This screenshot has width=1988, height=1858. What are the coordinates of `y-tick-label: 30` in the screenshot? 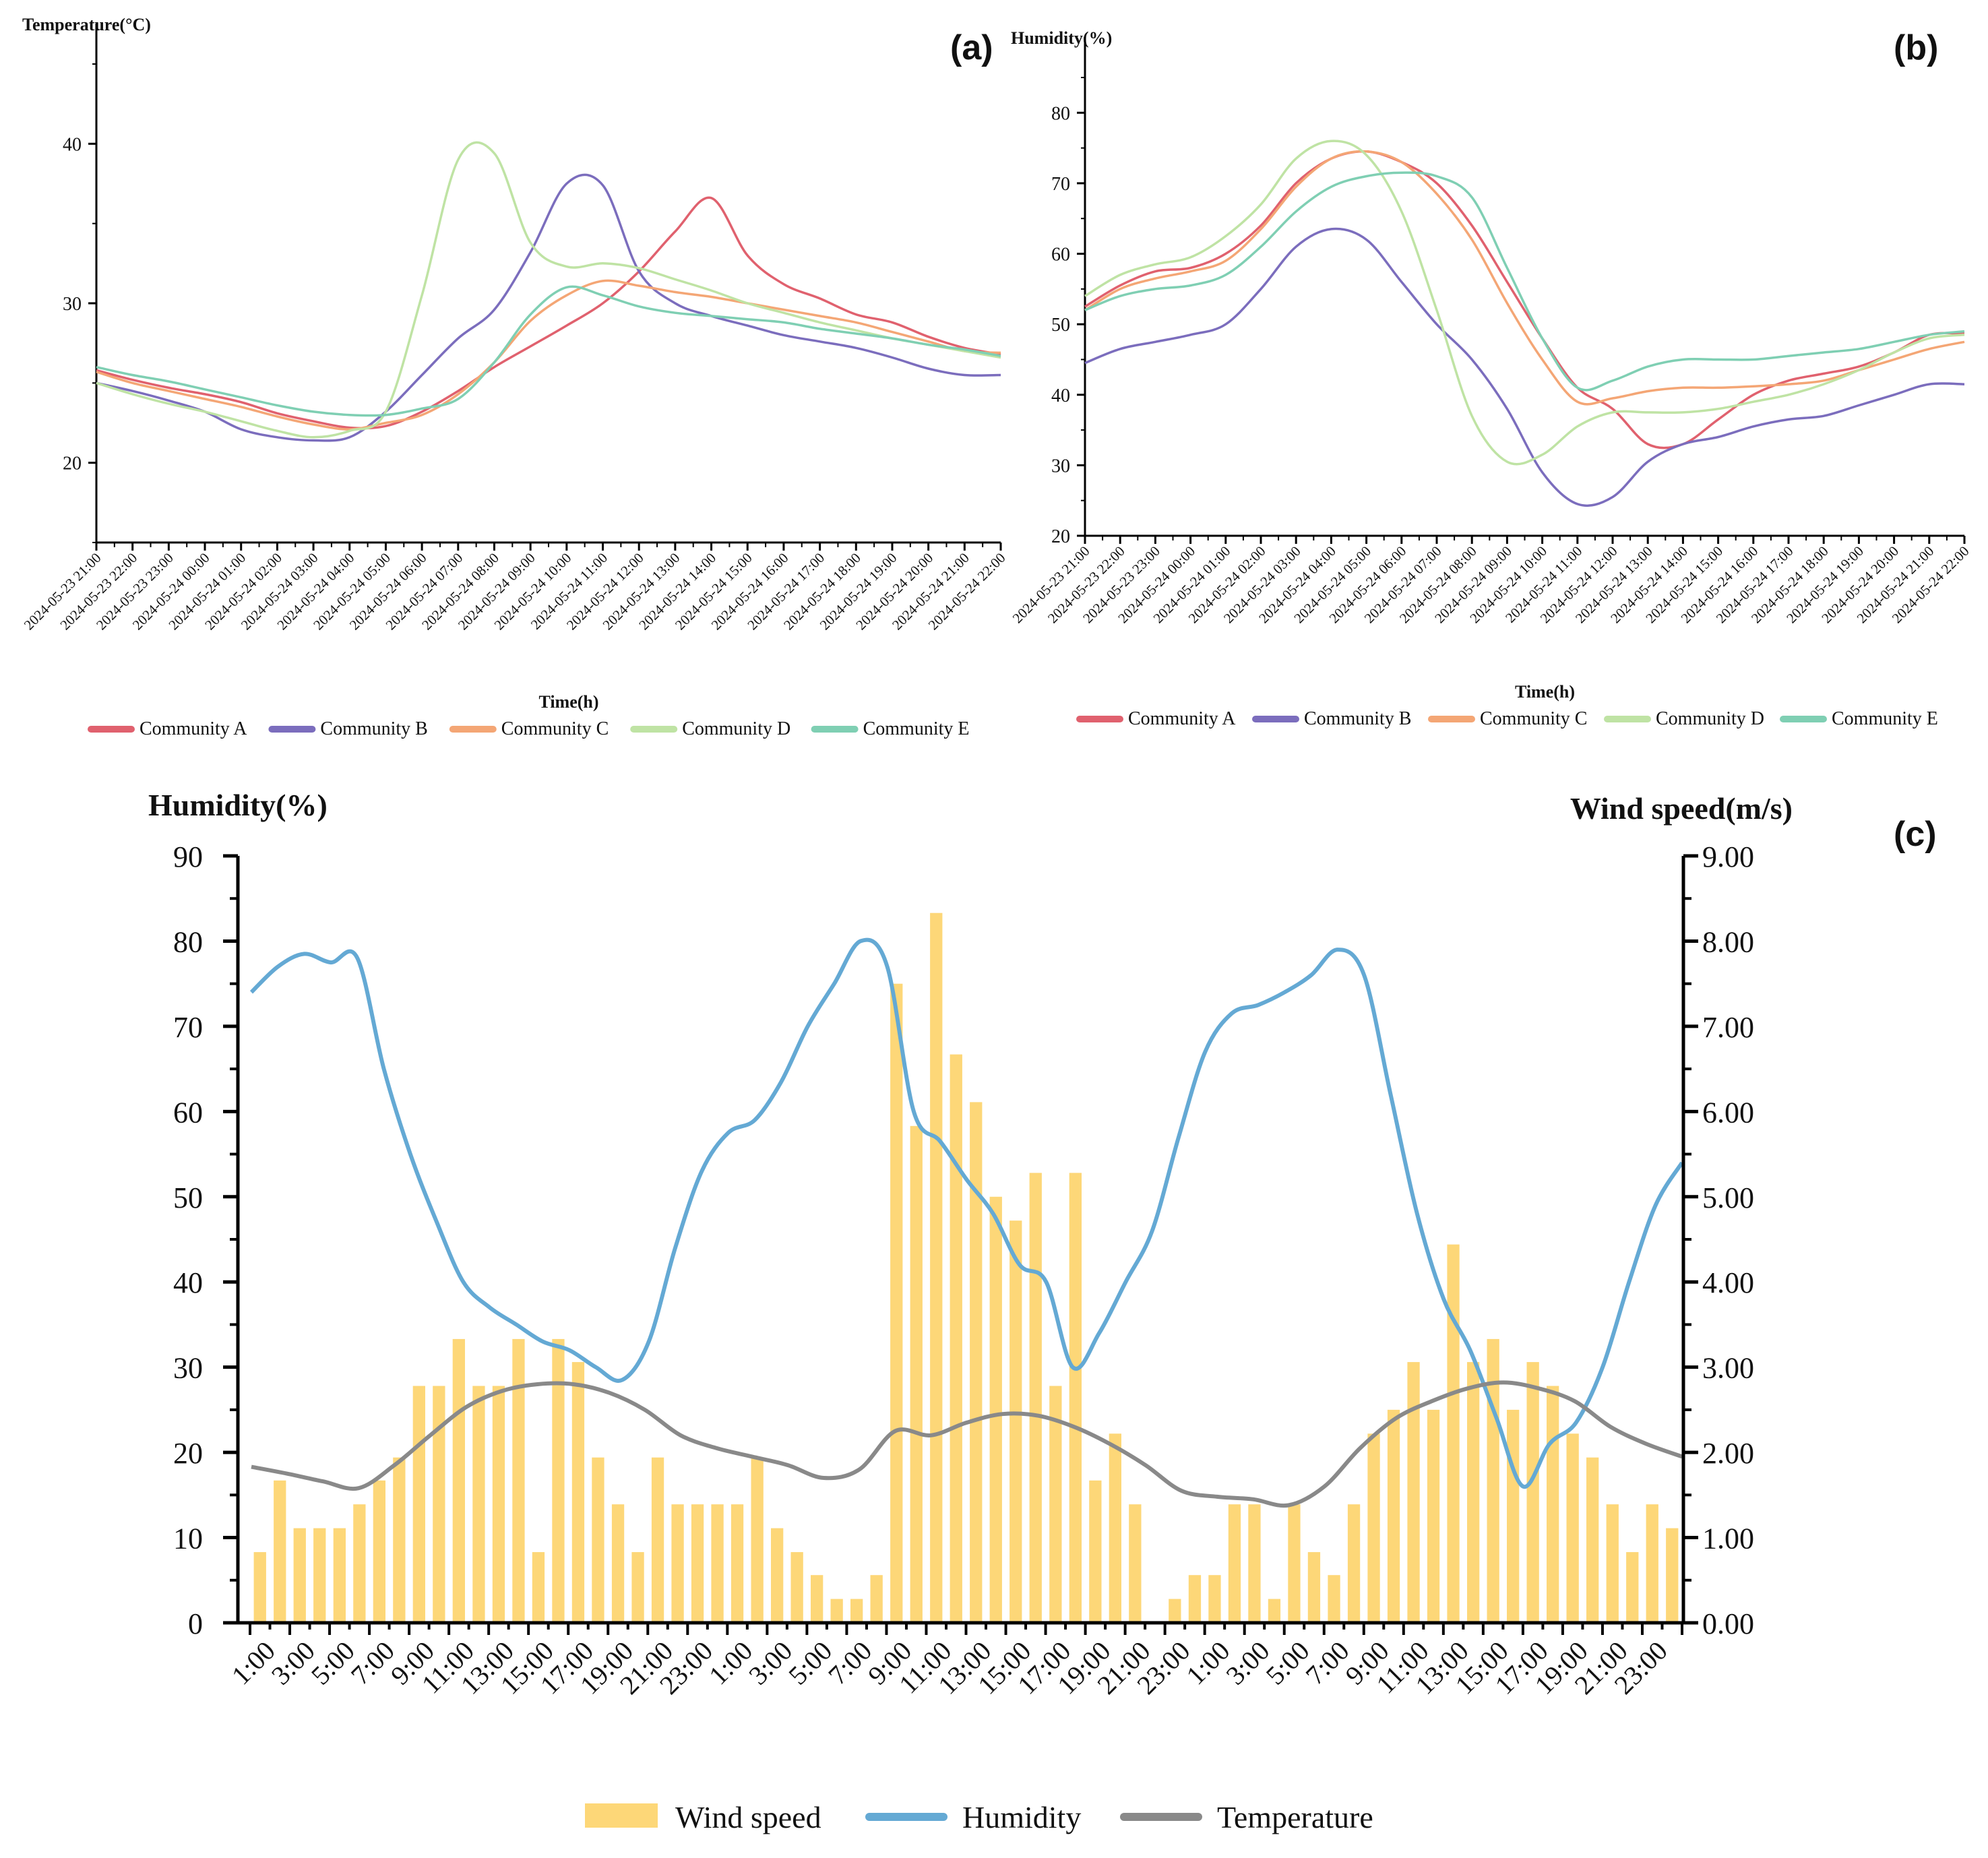 It's located at (72, 304).